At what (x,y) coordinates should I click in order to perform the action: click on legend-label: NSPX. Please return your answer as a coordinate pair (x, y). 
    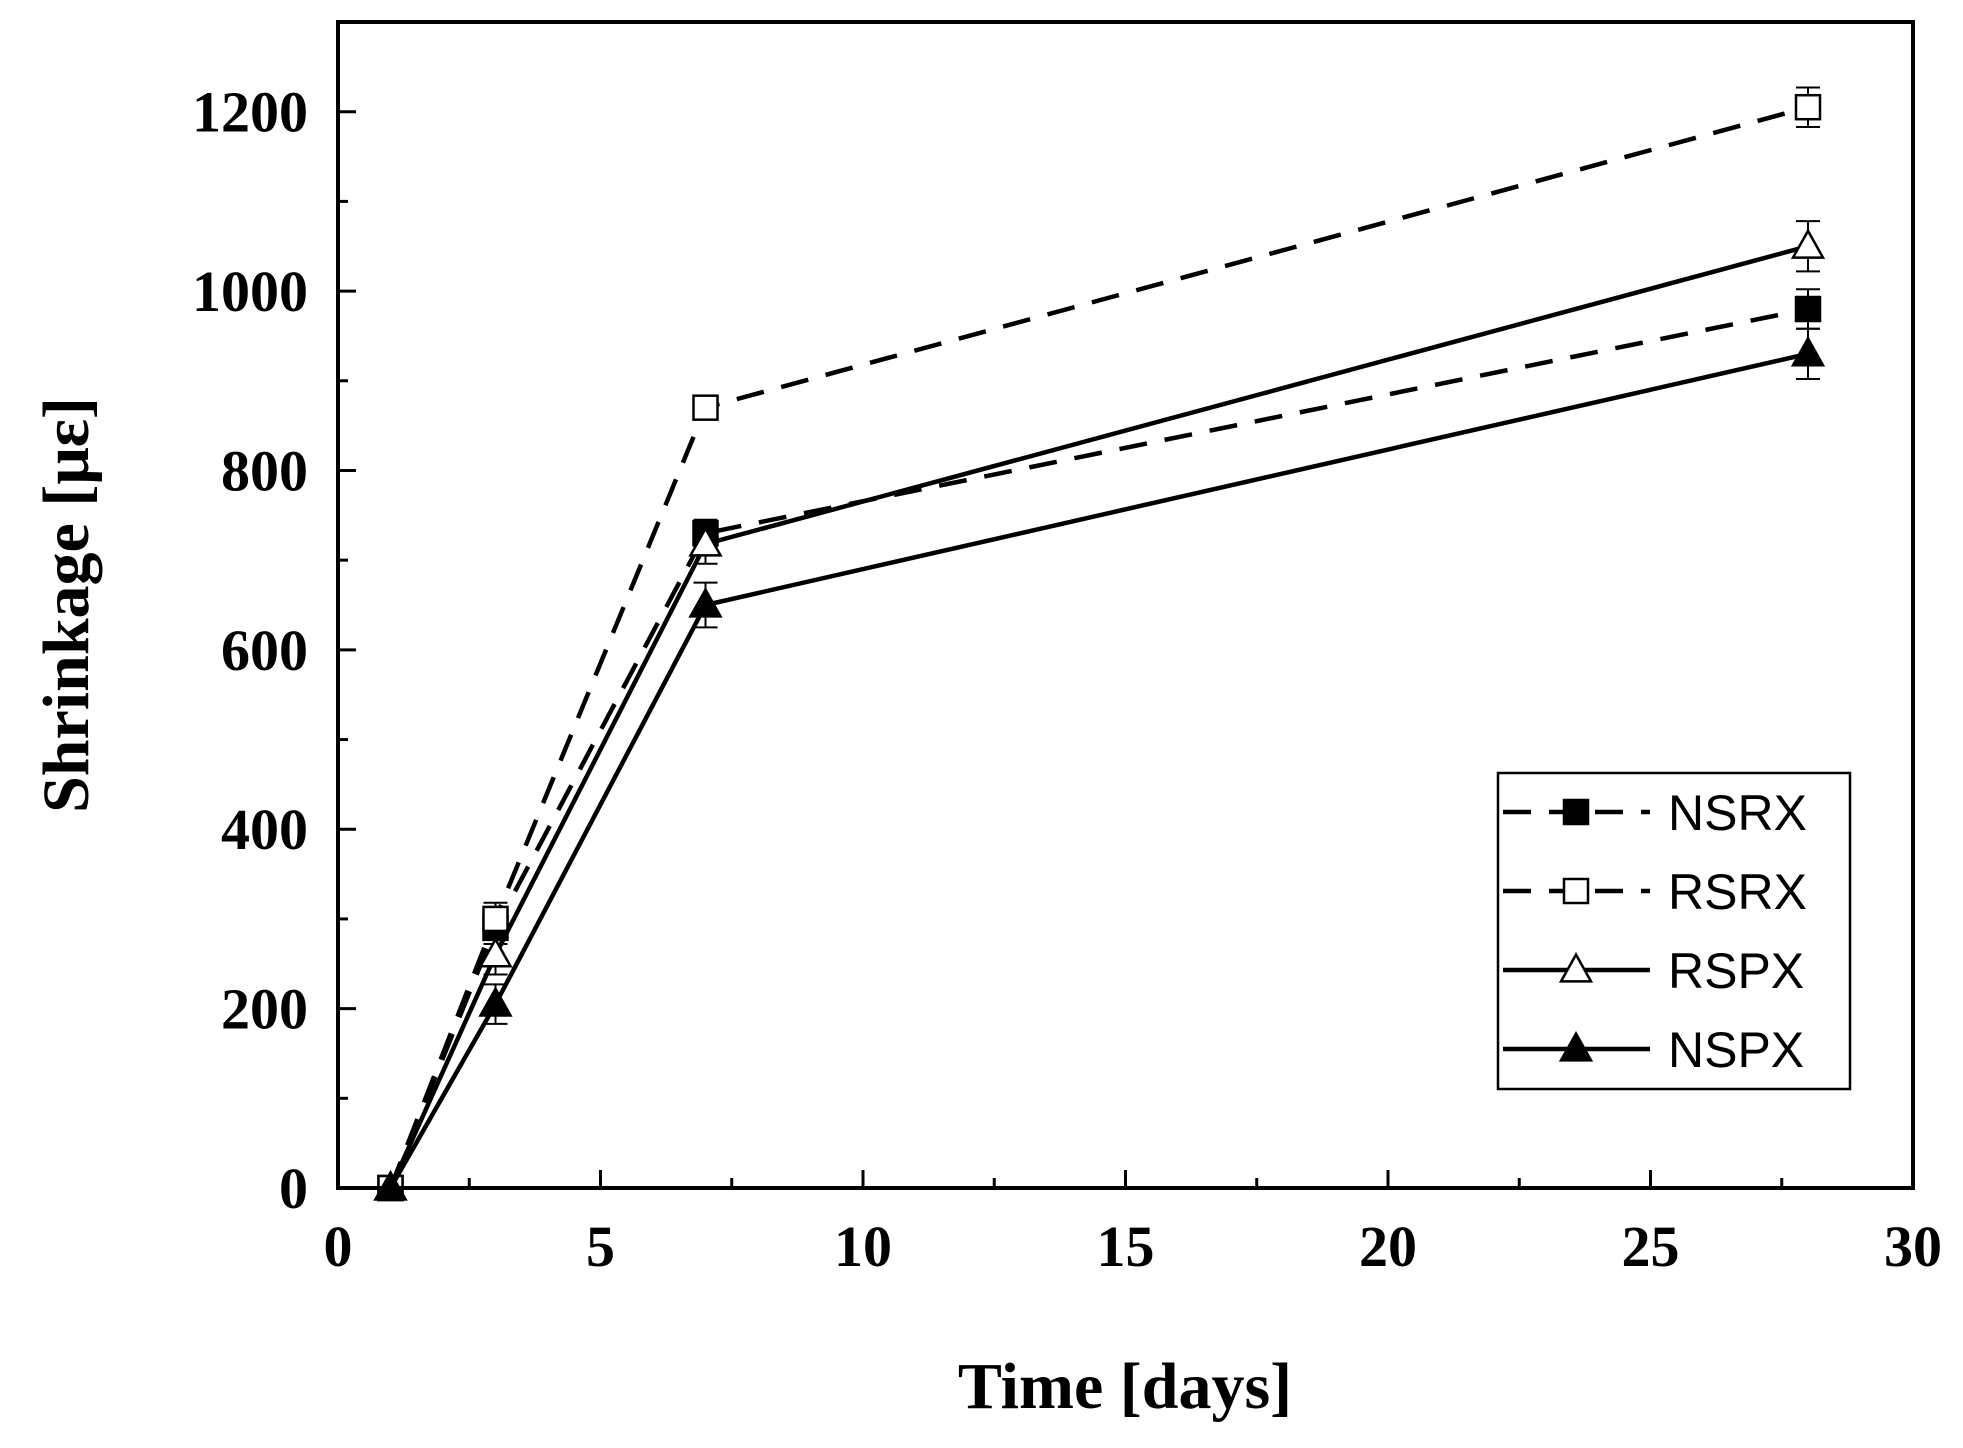
    Looking at the image, I should click on (1736, 1050).